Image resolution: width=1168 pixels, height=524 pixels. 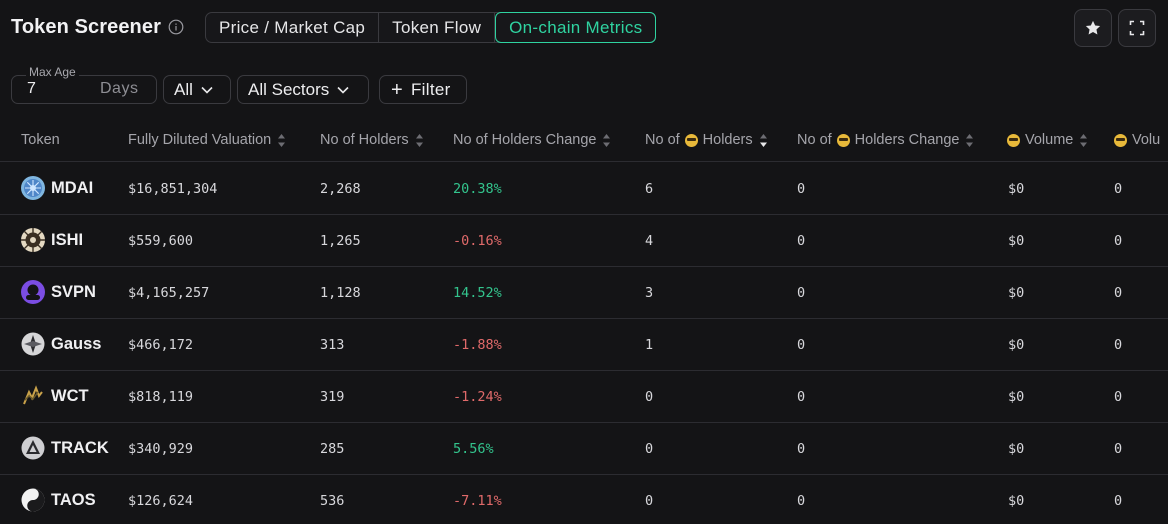 What do you see at coordinates (289, 89) in the screenshot?
I see `sector-select-value: All Sectors` at bounding box center [289, 89].